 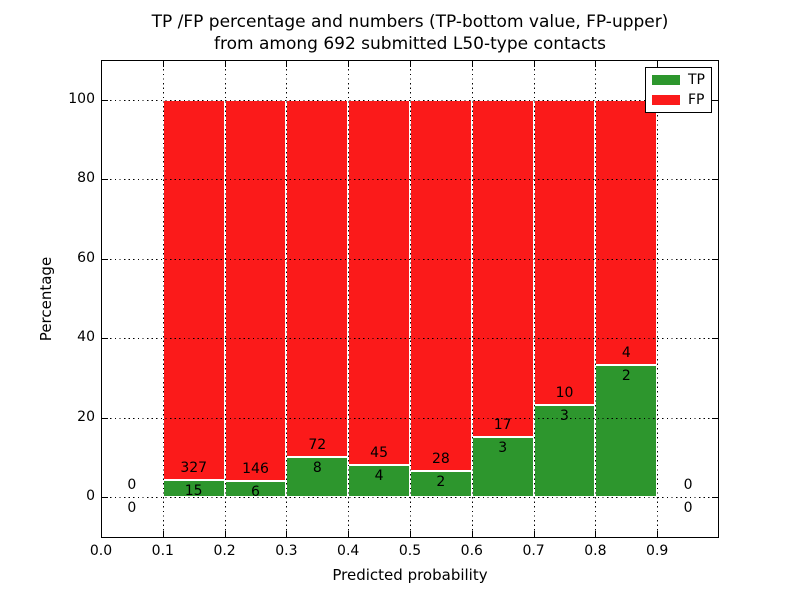 I want to click on gridline-x-0.4, so click(x=349, y=299).